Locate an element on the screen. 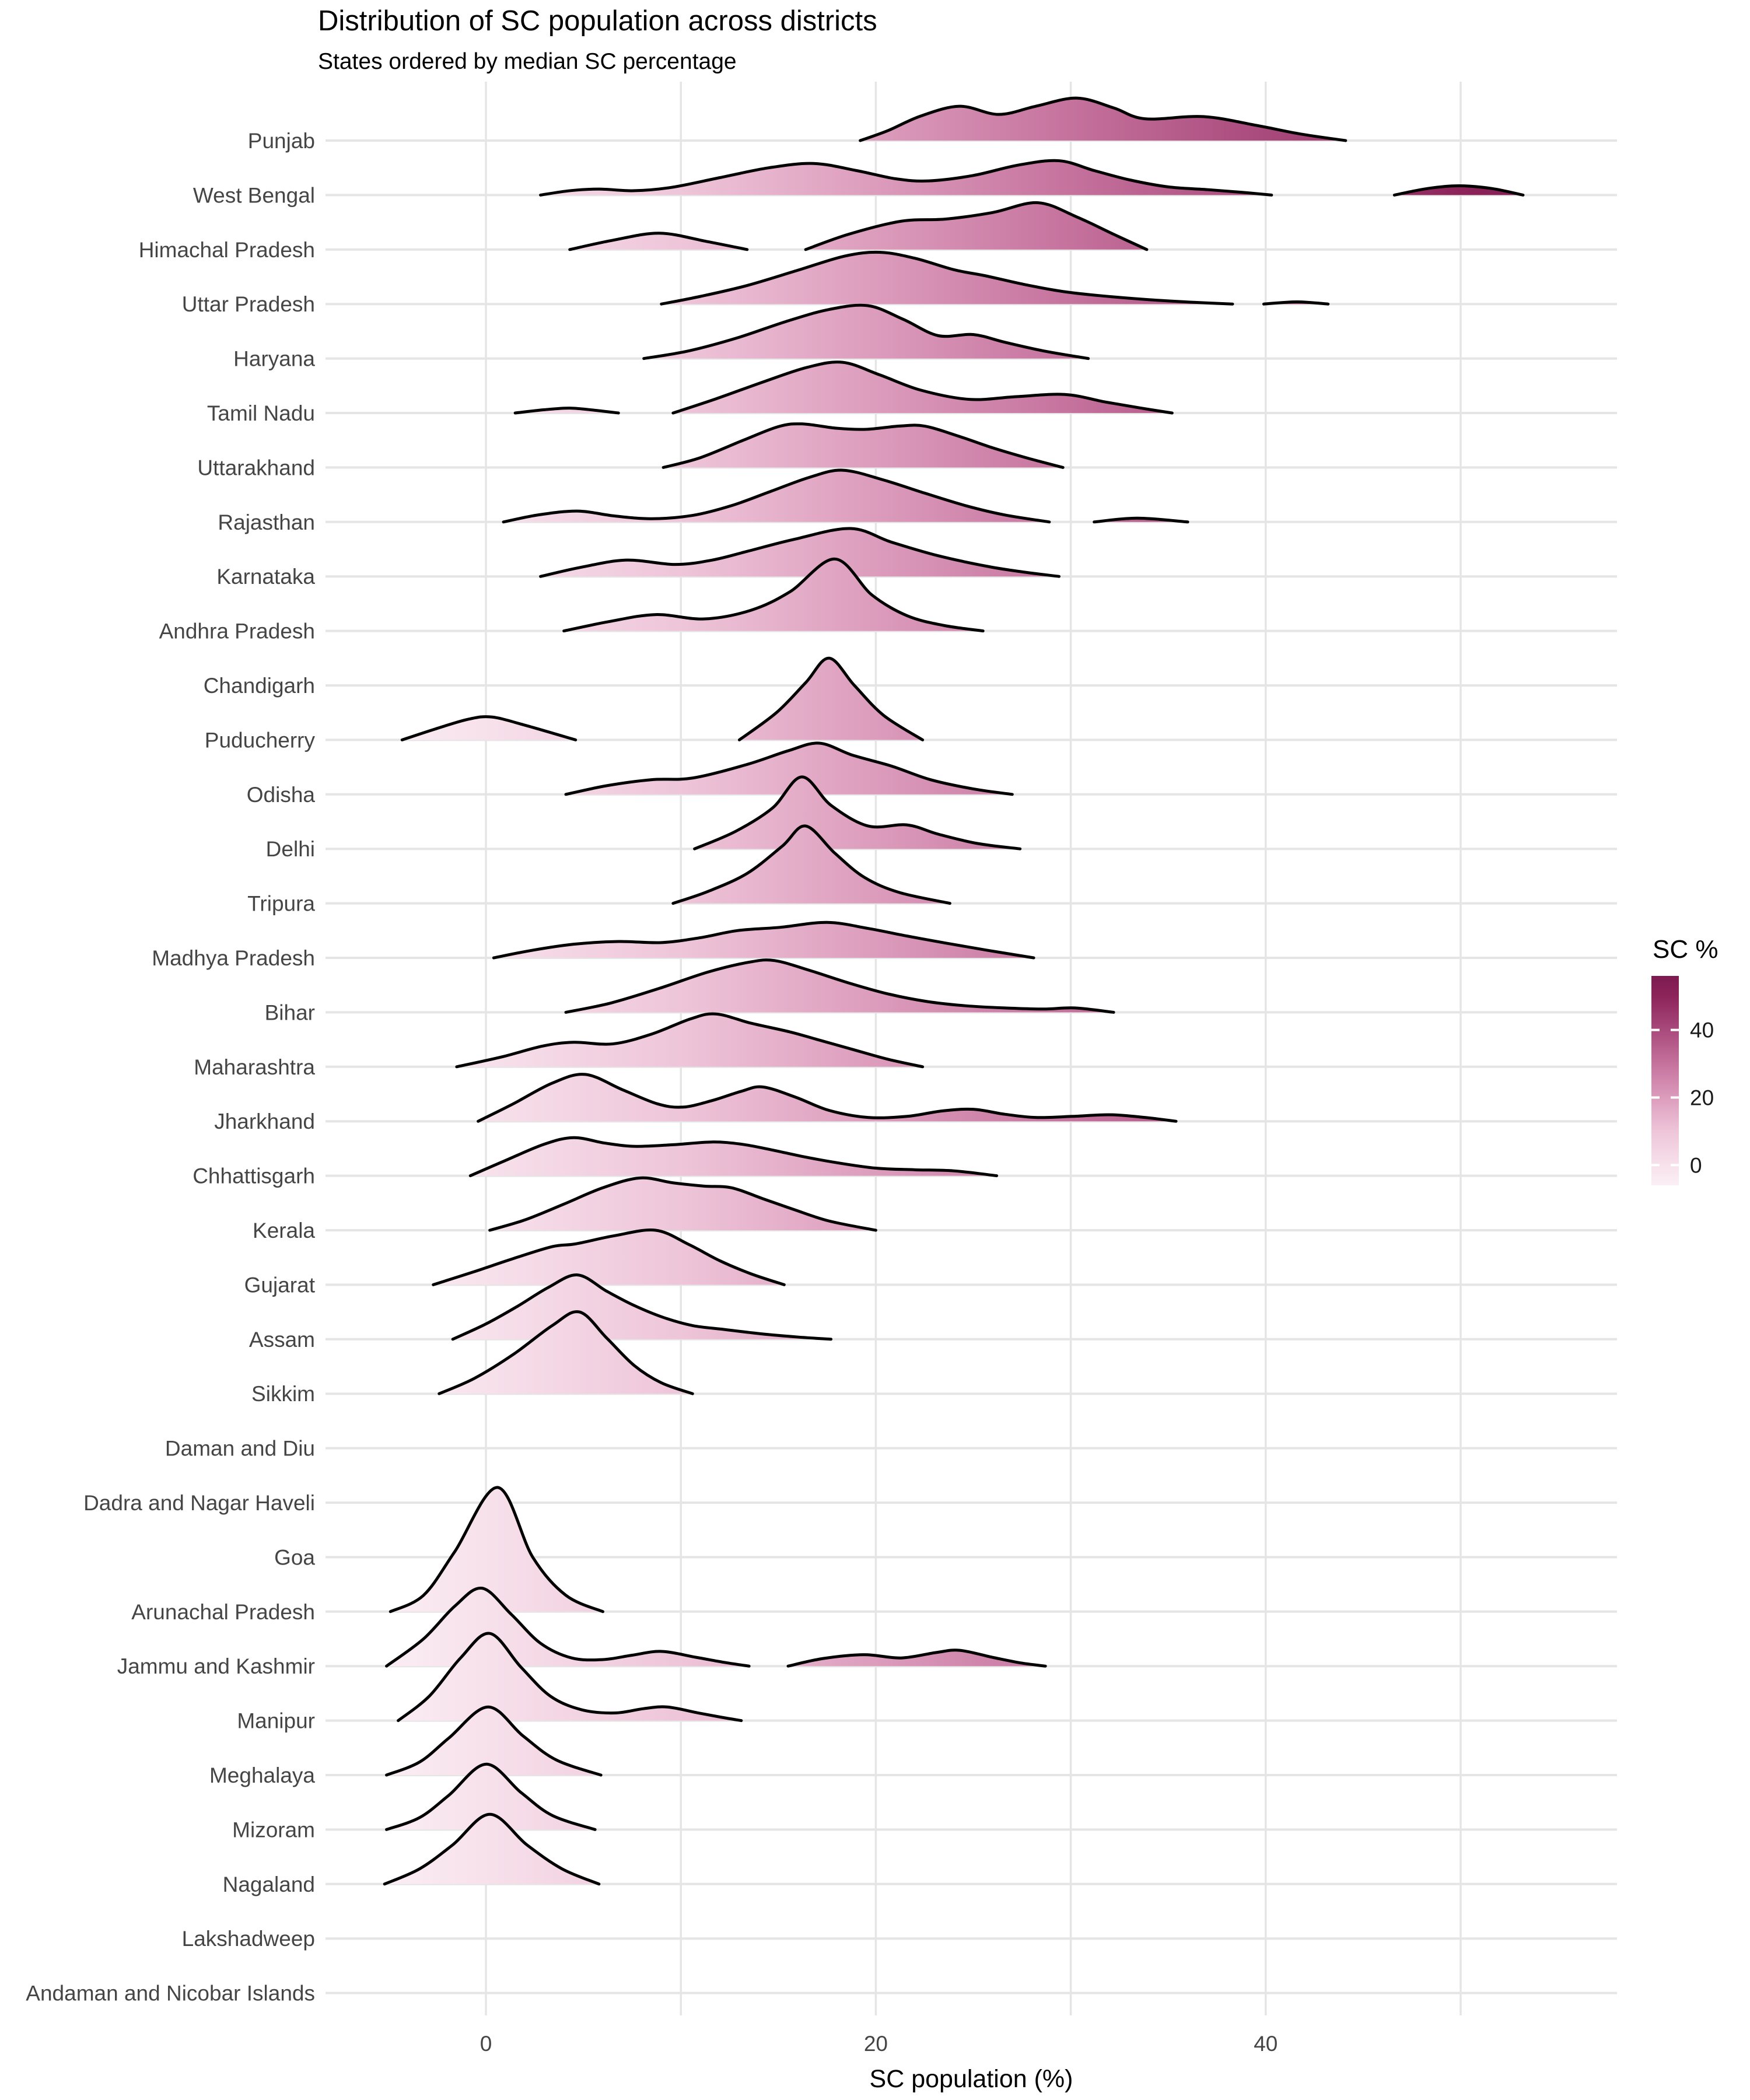  y-axis-label-odisha: Odisha is located at coordinates (281, 795).